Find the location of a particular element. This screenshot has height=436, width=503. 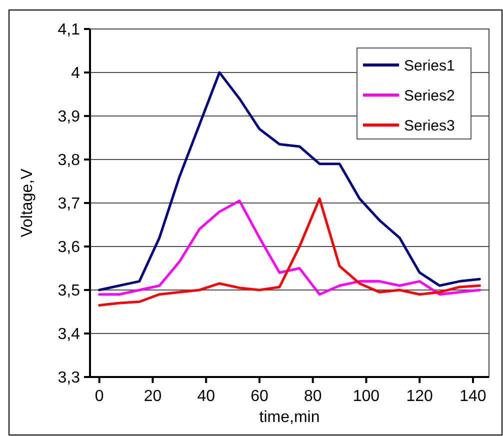

x-tick-label: 0 is located at coordinates (99, 396).